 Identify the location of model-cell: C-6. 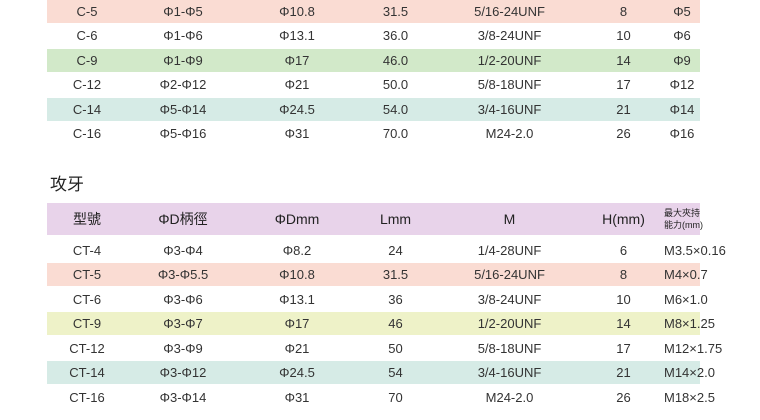
(87, 35).